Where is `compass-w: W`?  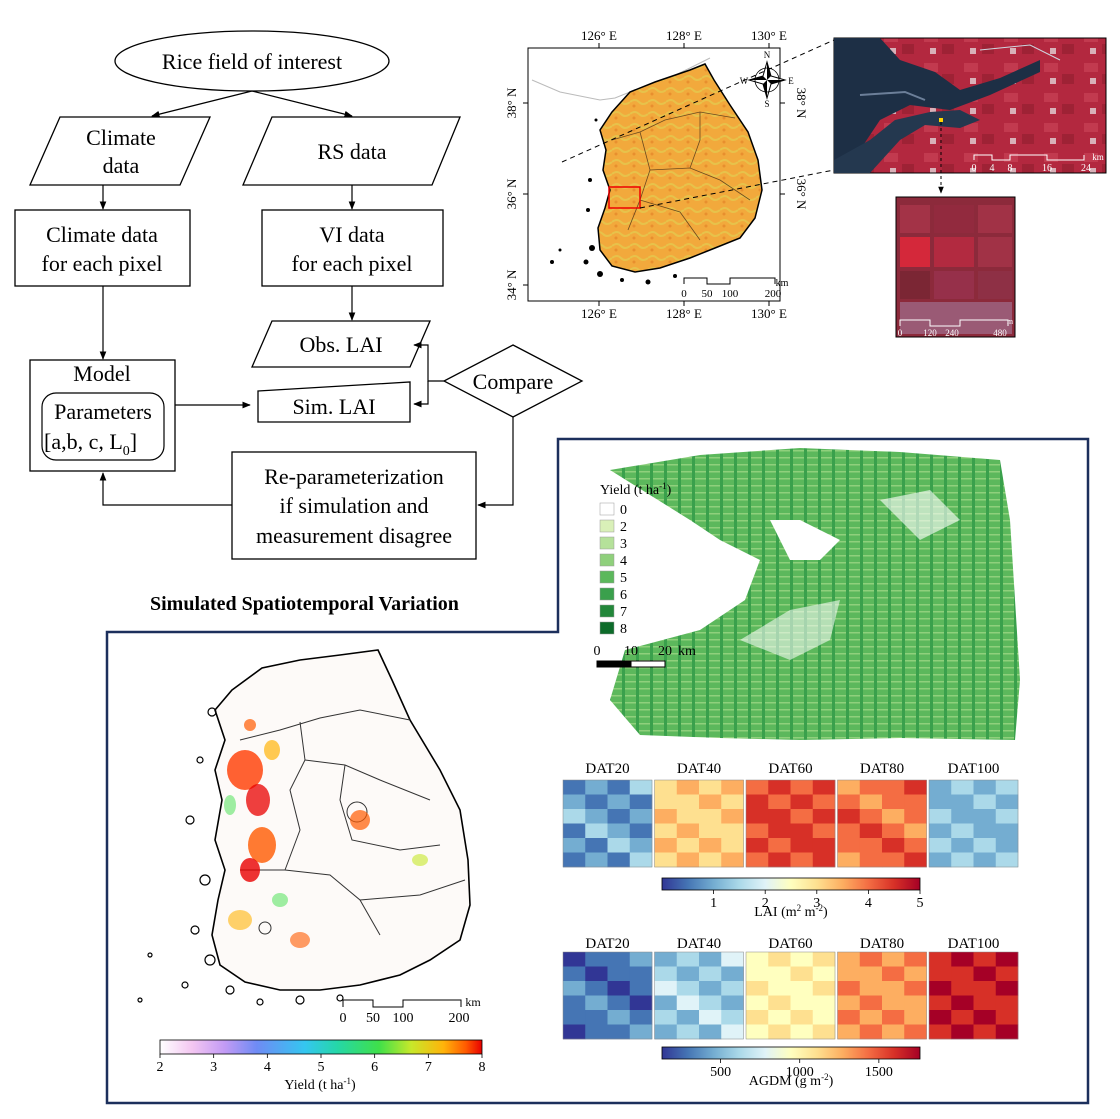 compass-w: W is located at coordinates (744, 81).